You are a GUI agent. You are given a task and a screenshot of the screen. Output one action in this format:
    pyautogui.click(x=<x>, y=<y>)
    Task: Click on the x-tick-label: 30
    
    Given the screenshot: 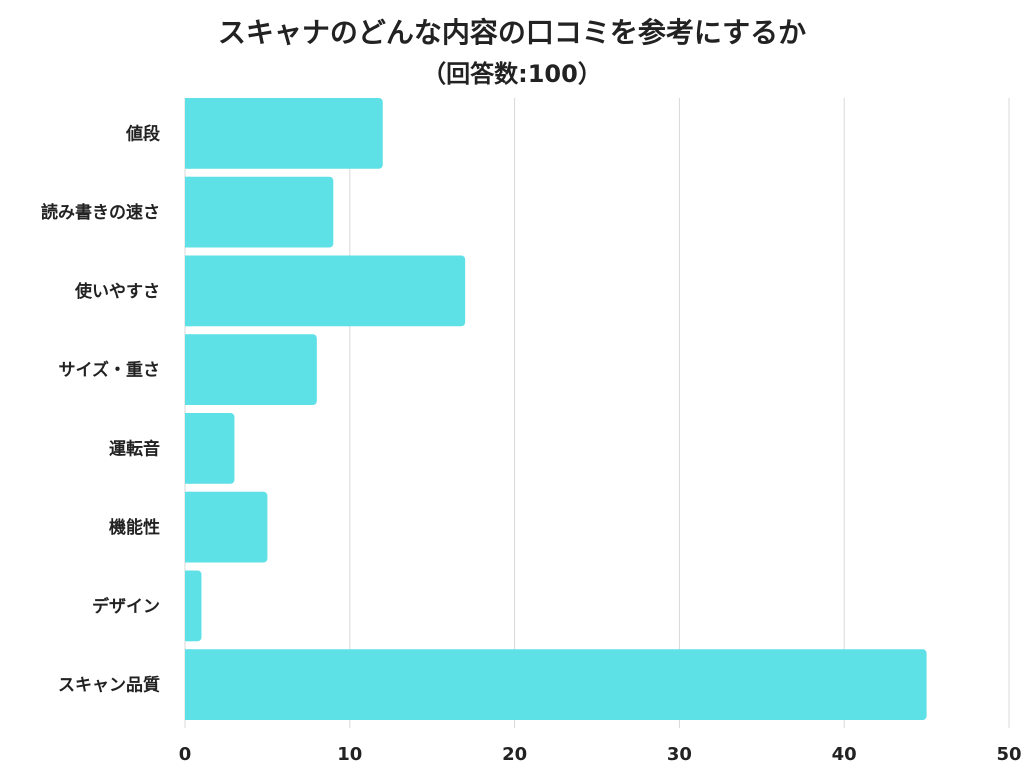 What is the action you would take?
    pyautogui.click(x=679, y=754)
    